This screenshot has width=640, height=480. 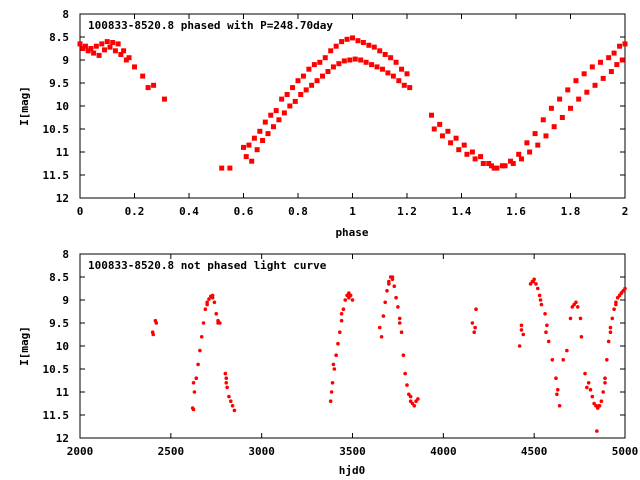 What do you see at coordinates (571, 211) in the screenshot?
I see `phased-x-tick-label: 1.8` at bounding box center [571, 211].